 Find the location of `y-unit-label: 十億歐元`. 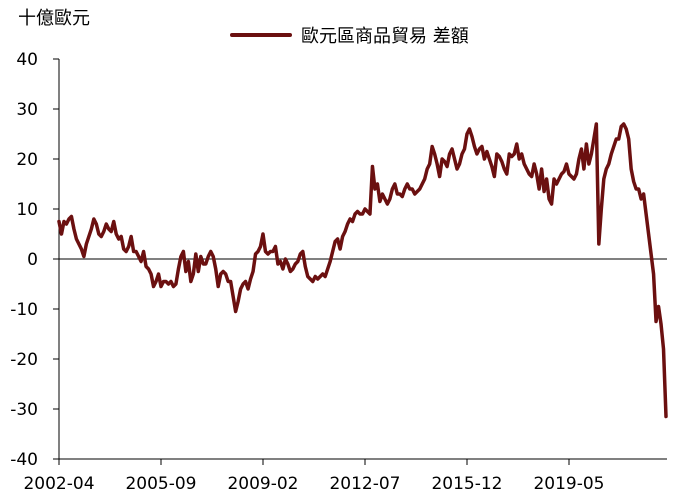

y-unit-label: 十億歐元 is located at coordinates (54, 18).